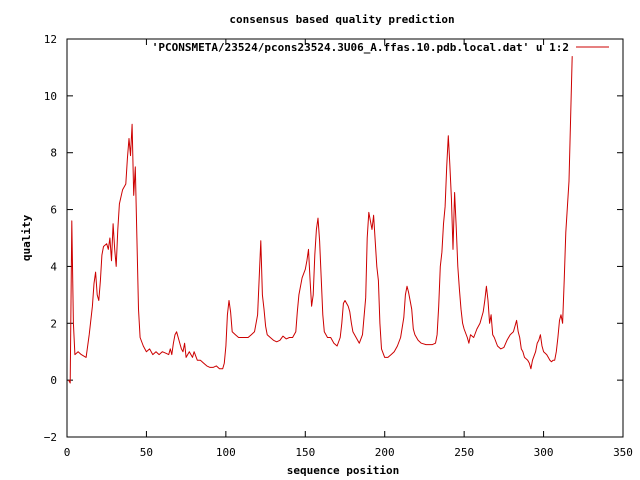  I want to click on x-tick-label: 300, so click(544, 452).